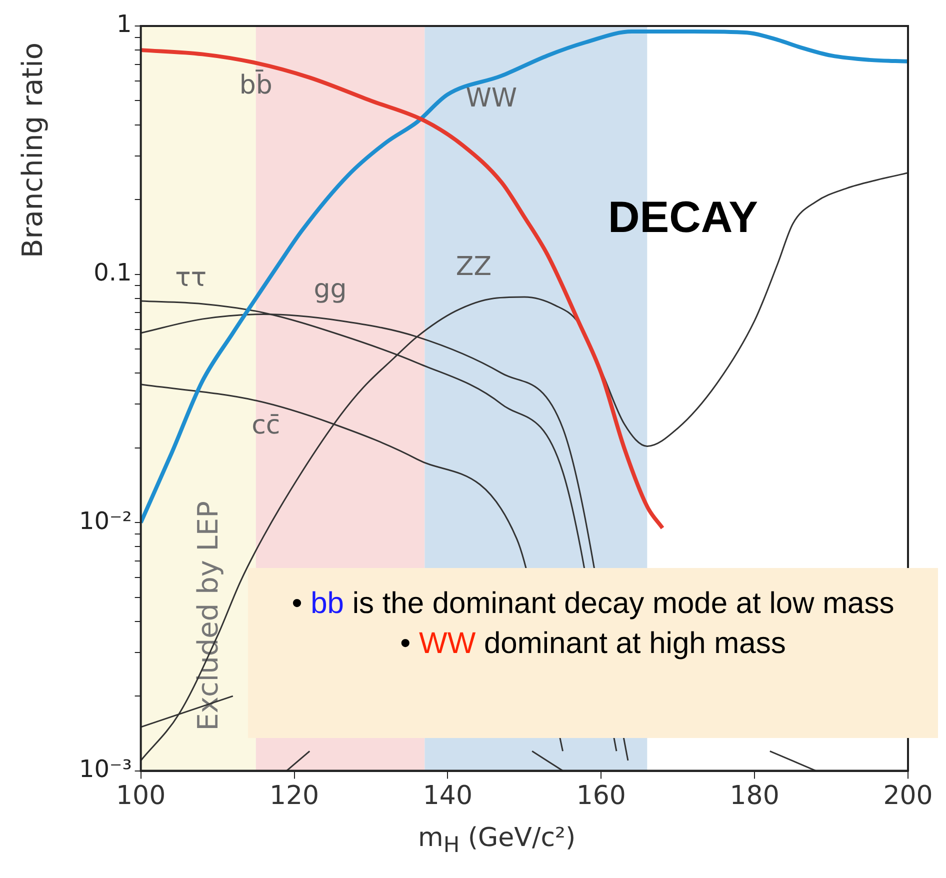 The width and height of the screenshot is (946, 878). What do you see at coordinates (208, 616) in the screenshot?
I see `band-label: Excluded by LEP` at bounding box center [208, 616].